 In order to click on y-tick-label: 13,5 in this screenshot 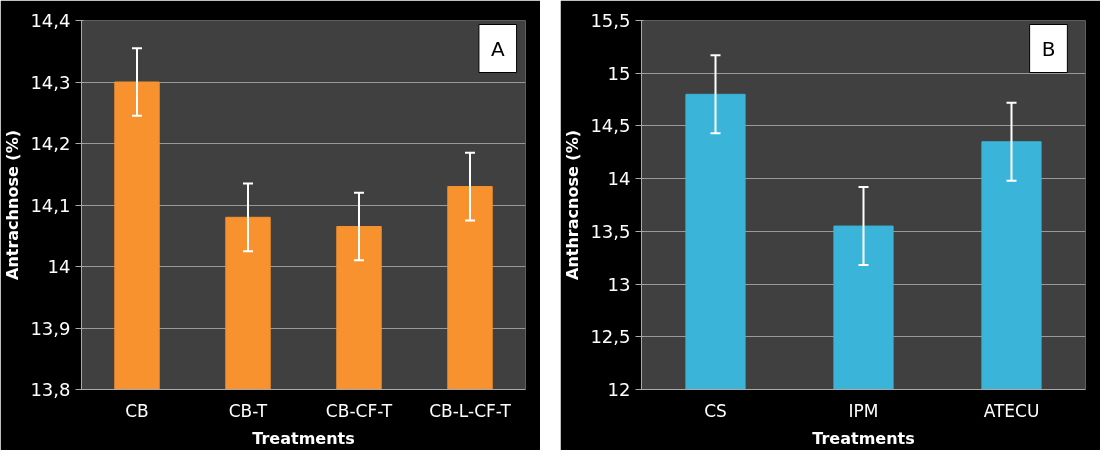, I will do `click(610, 231)`.